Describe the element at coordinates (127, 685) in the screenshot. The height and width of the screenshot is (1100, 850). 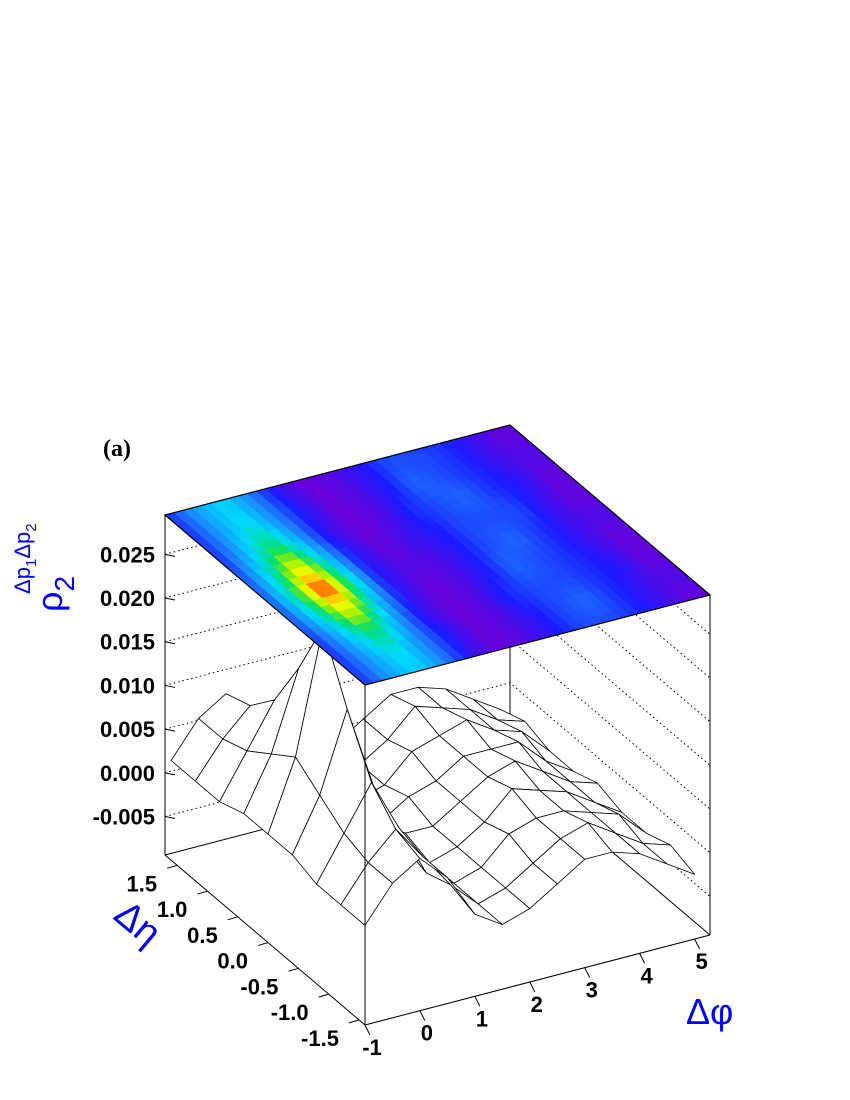
I see `z-tick-label: 0.010` at that location.